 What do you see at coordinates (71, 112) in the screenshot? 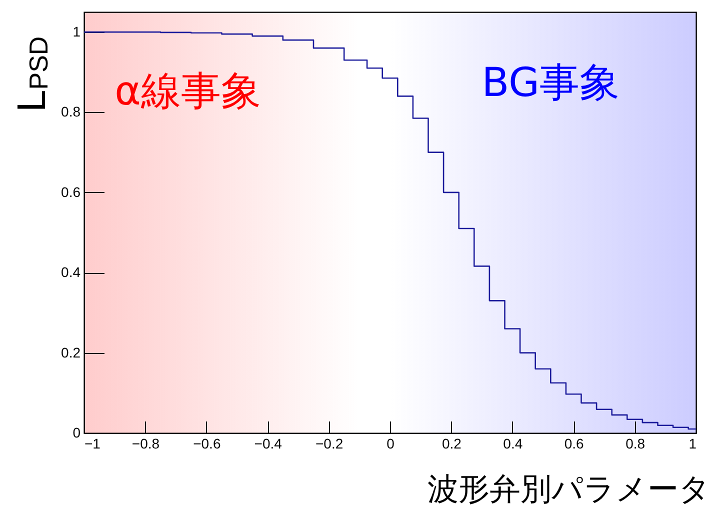
I see `y-tick-label: 0.8` at bounding box center [71, 112].